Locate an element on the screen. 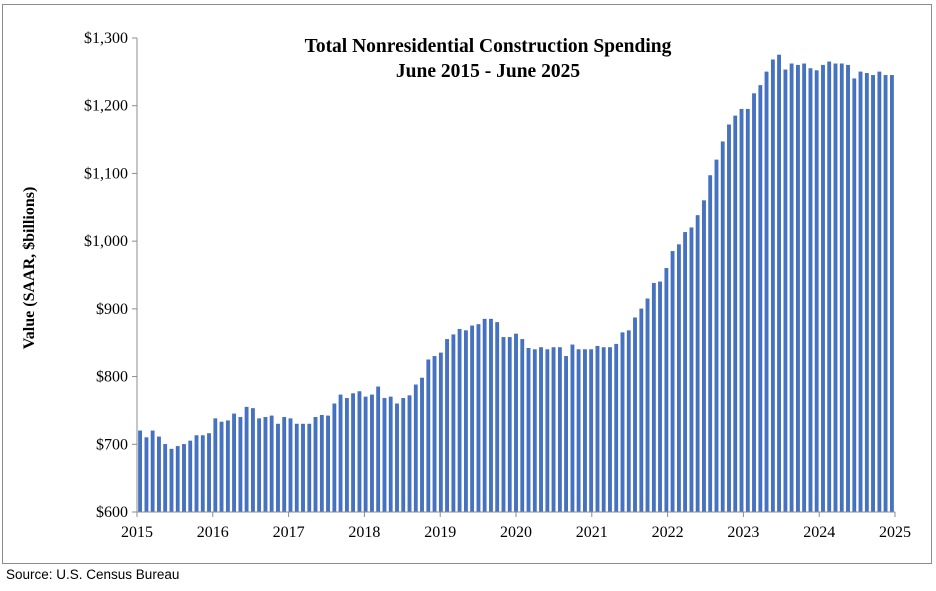 The height and width of the screenshot is (591, 936). x-tick-label: 2022 is located at coordinates (668, 532).